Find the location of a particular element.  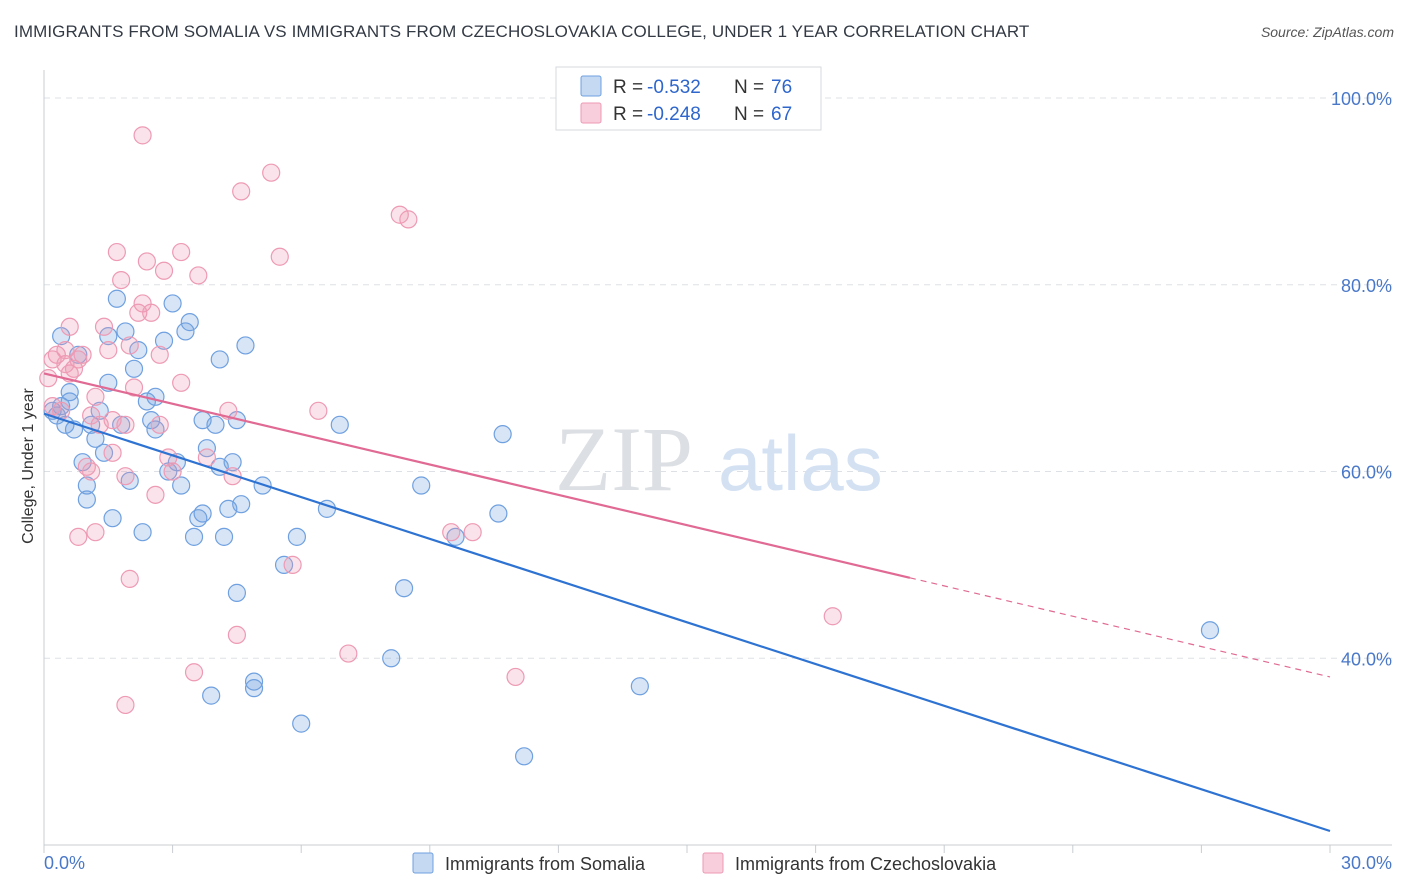

correlation-legend: R = -0.532 N = 76 R = -0.248 N = 67 is located at coordinates (688, 98).